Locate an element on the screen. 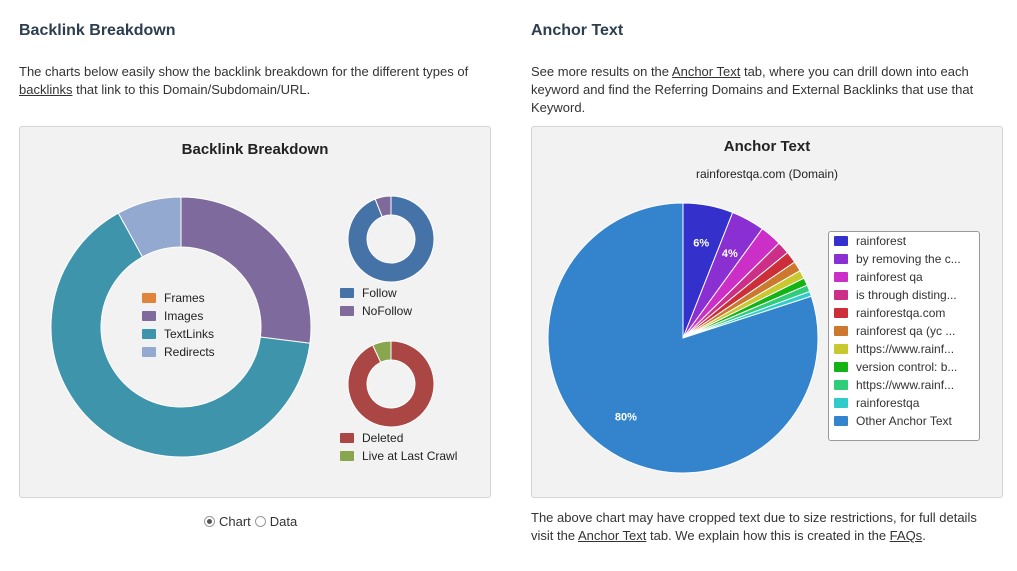  chart-title: Anchor Text is located at coordinates (767, 146).